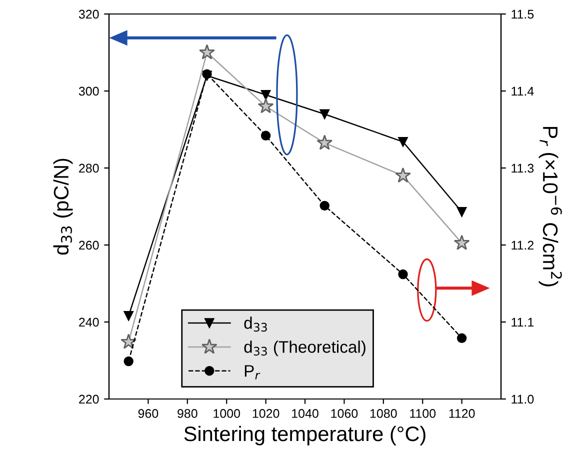  I want to click on y-axis-title: d$_{33}$ (pC/N), so click(63, 206).